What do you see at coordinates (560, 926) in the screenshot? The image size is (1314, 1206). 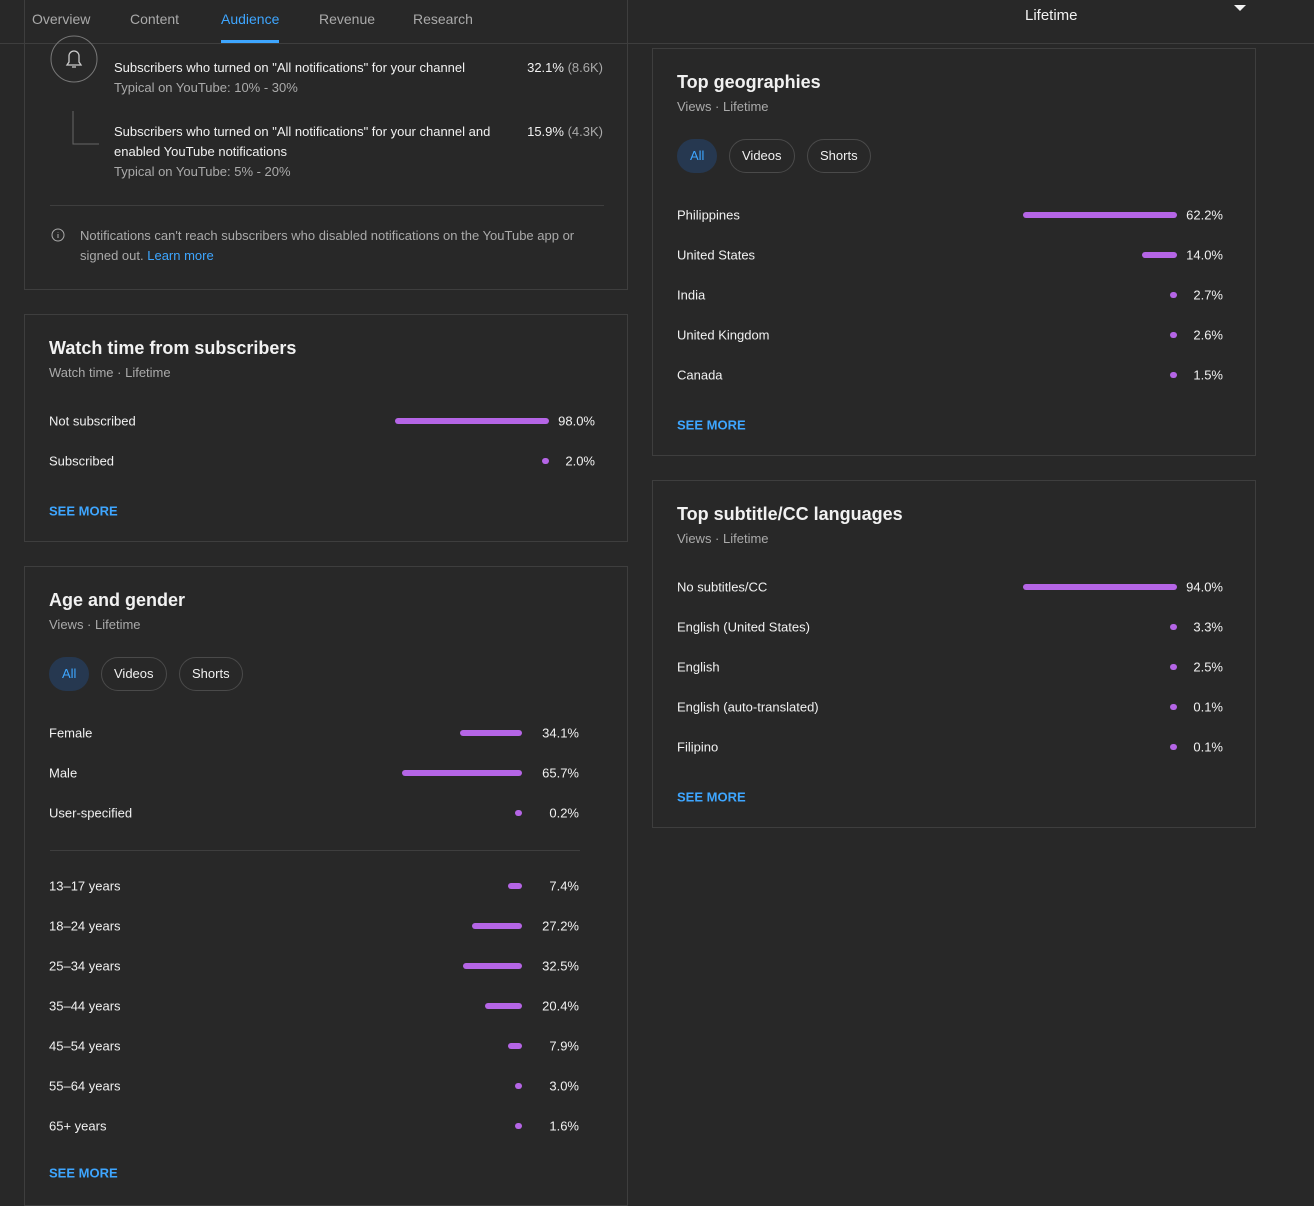 I see `row-value: 27.2%` at bounding box center [560, 926].